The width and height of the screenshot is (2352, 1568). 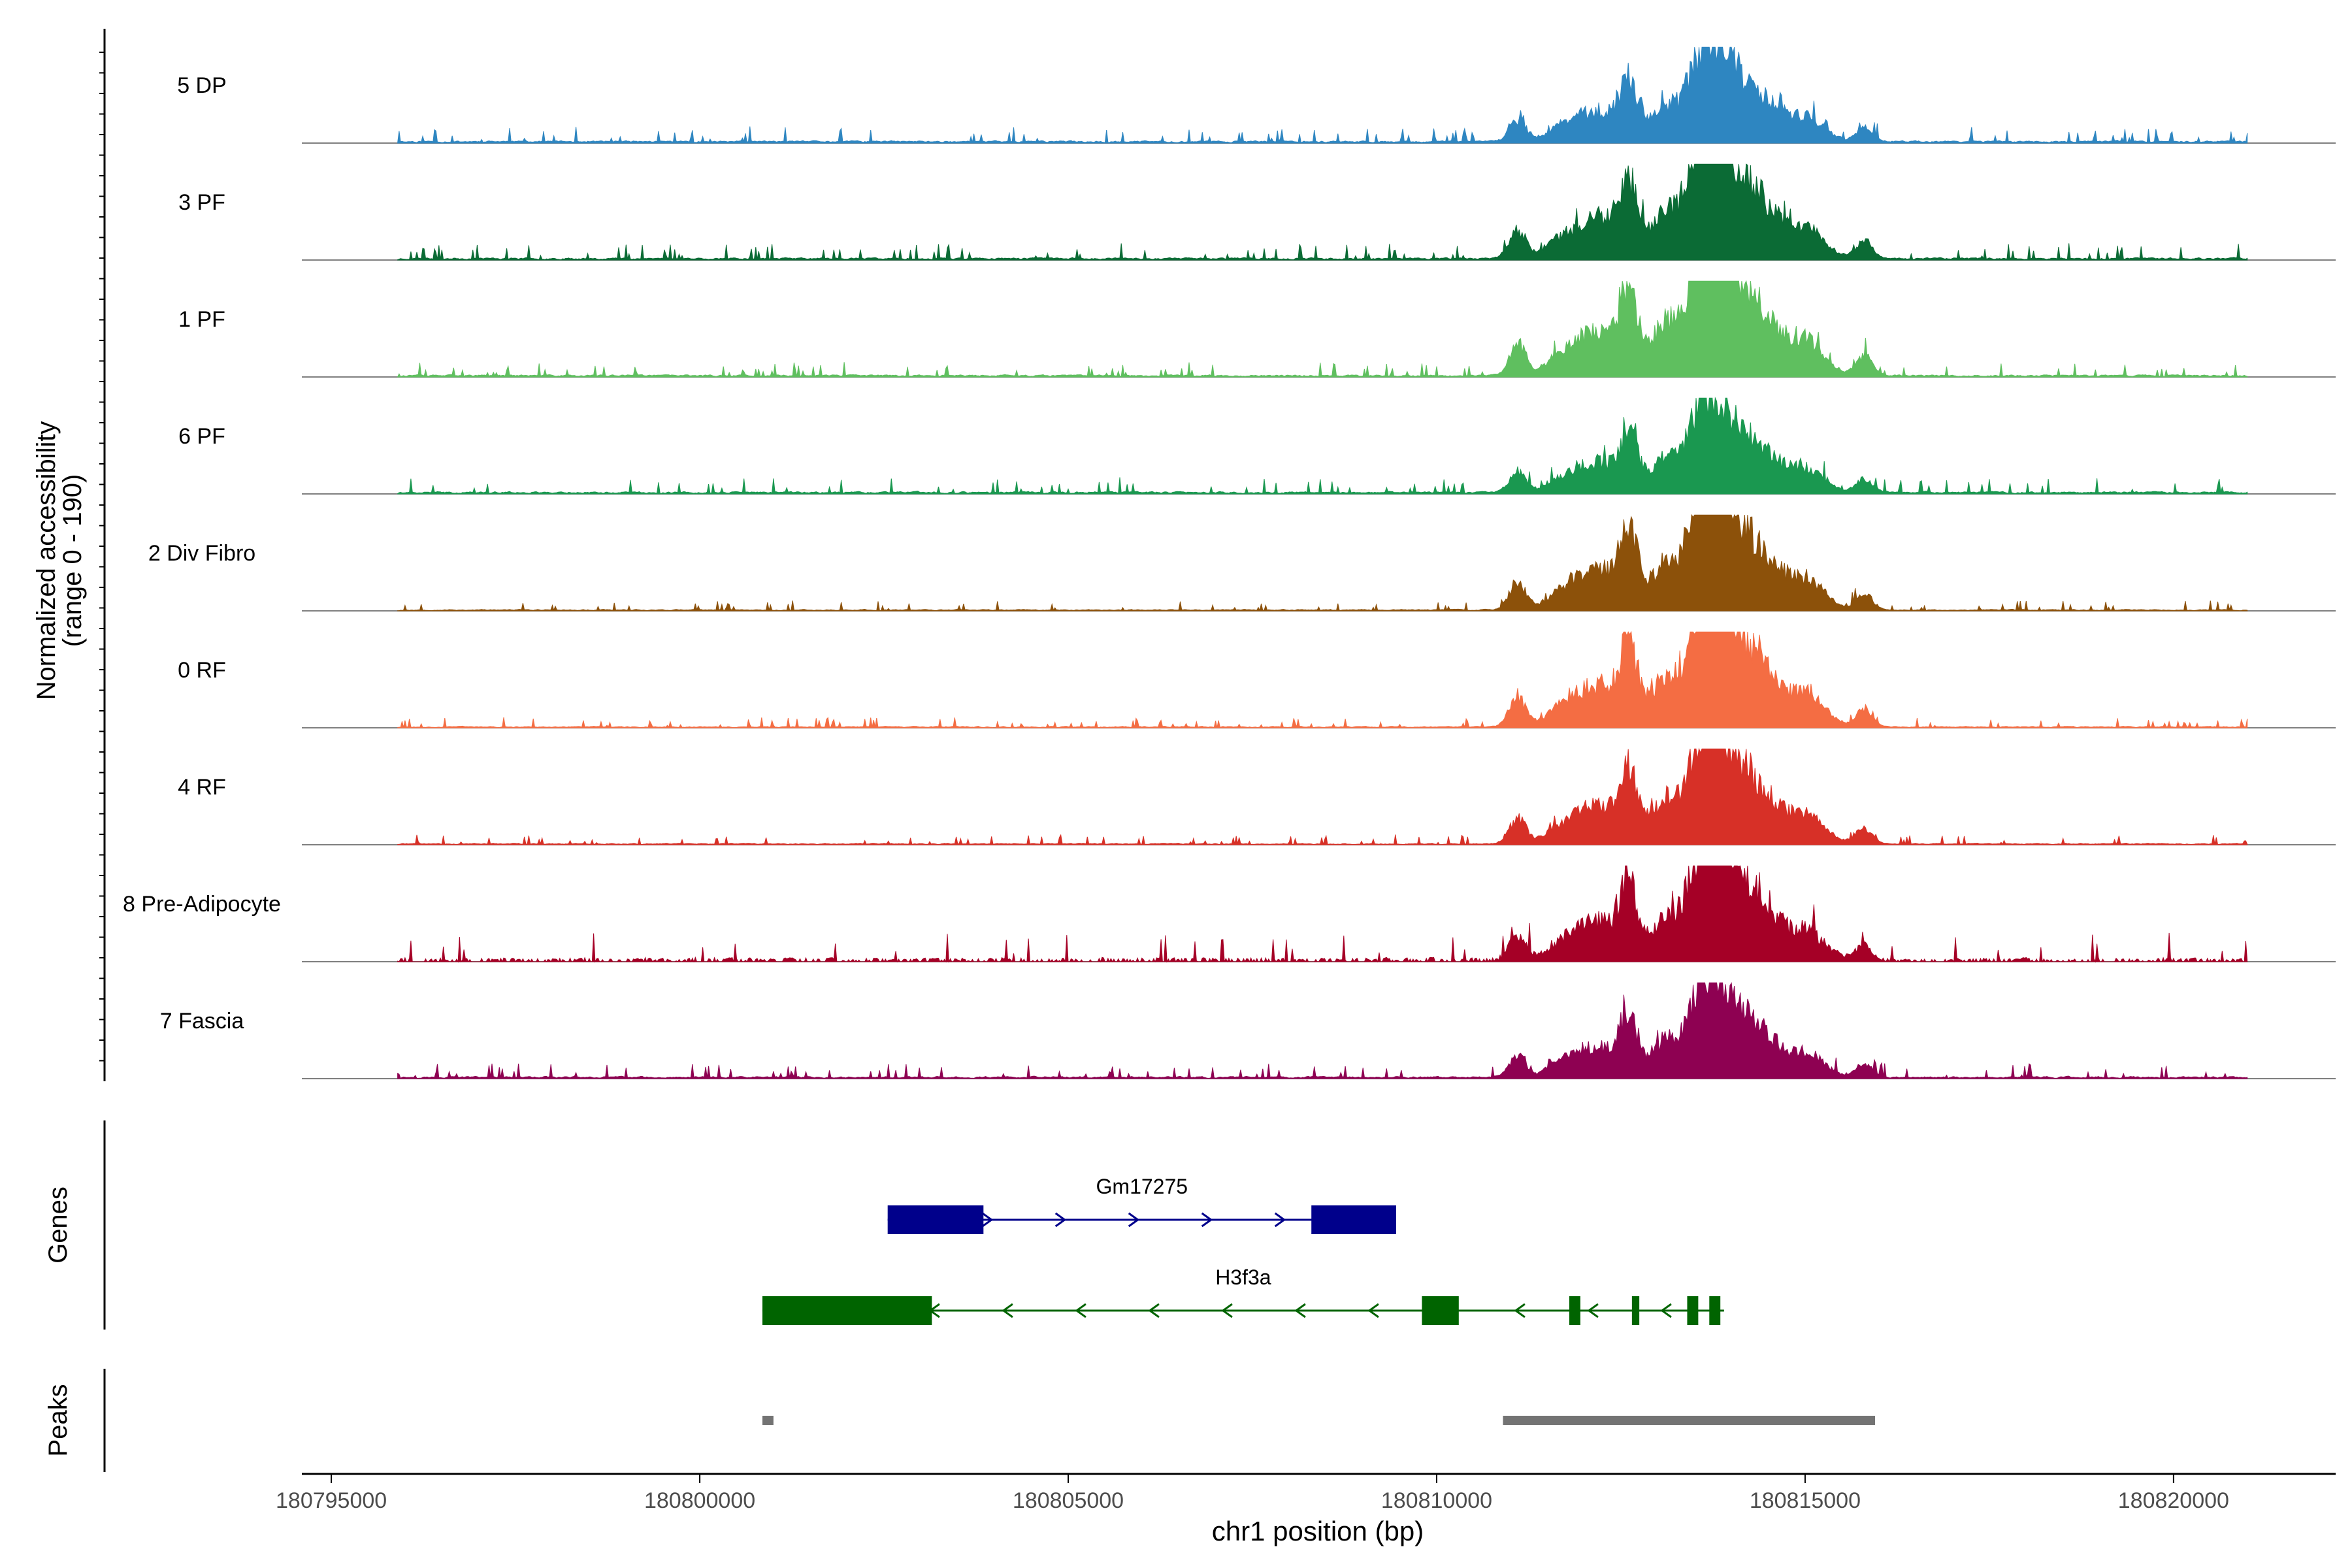 I want to click on coverage-y-axis: Normalized accessibility (range 0 - 190), so click(x=69, y=555).